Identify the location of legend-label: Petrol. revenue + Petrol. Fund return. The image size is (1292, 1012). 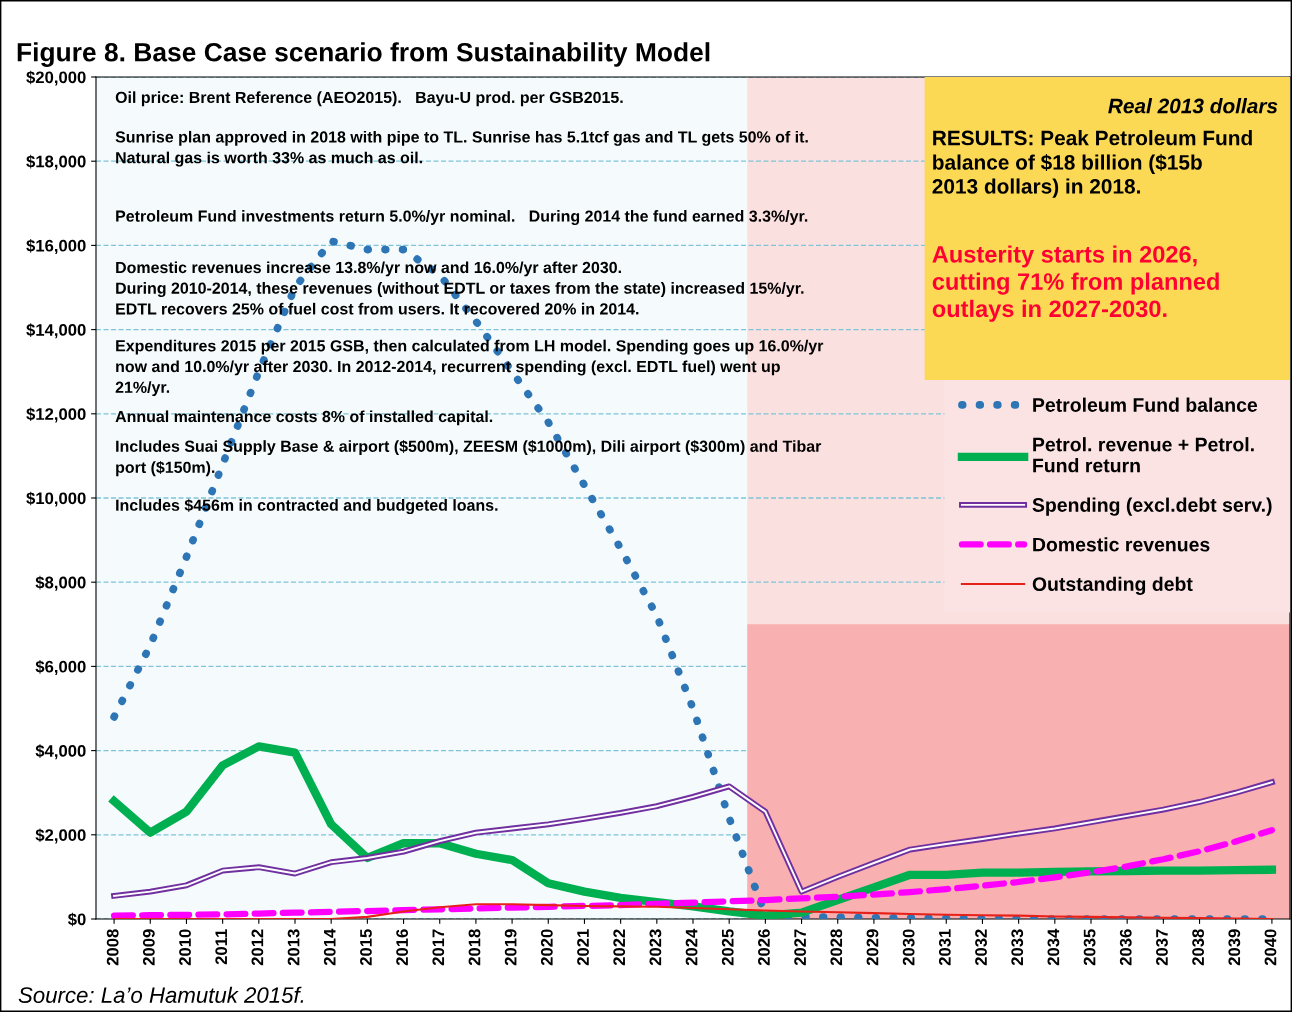
(1143, 455).